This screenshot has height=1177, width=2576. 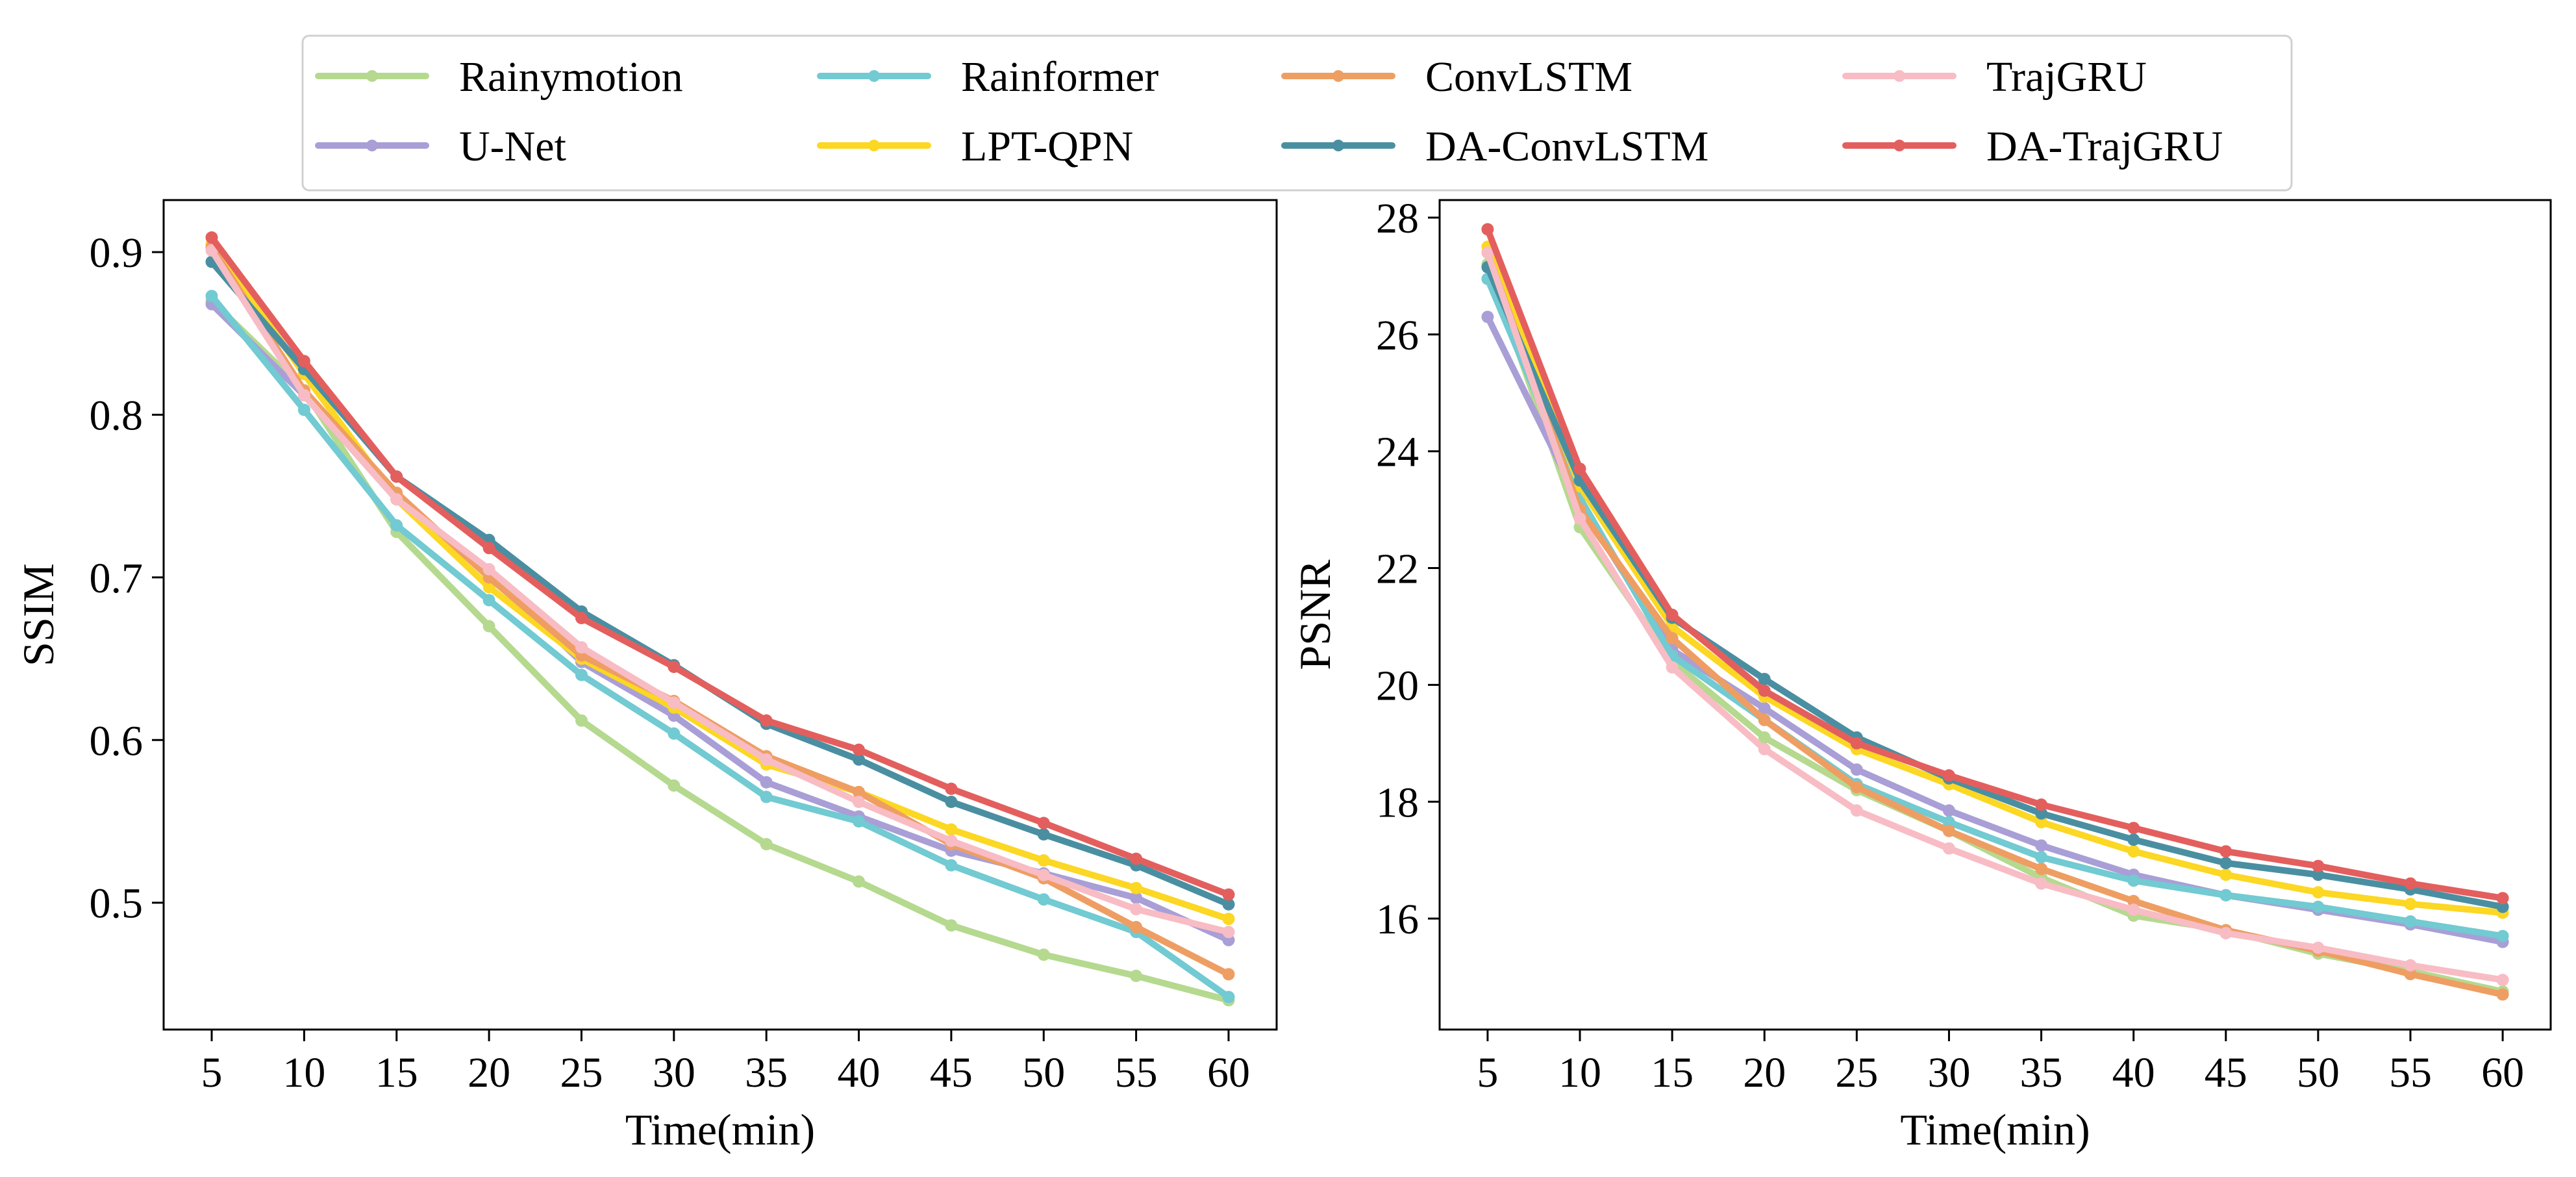 What do you see at coordinates (1397, 218) in the screenshot?
I see `y-tick-label: 28` at bounding box center [1397, 218].